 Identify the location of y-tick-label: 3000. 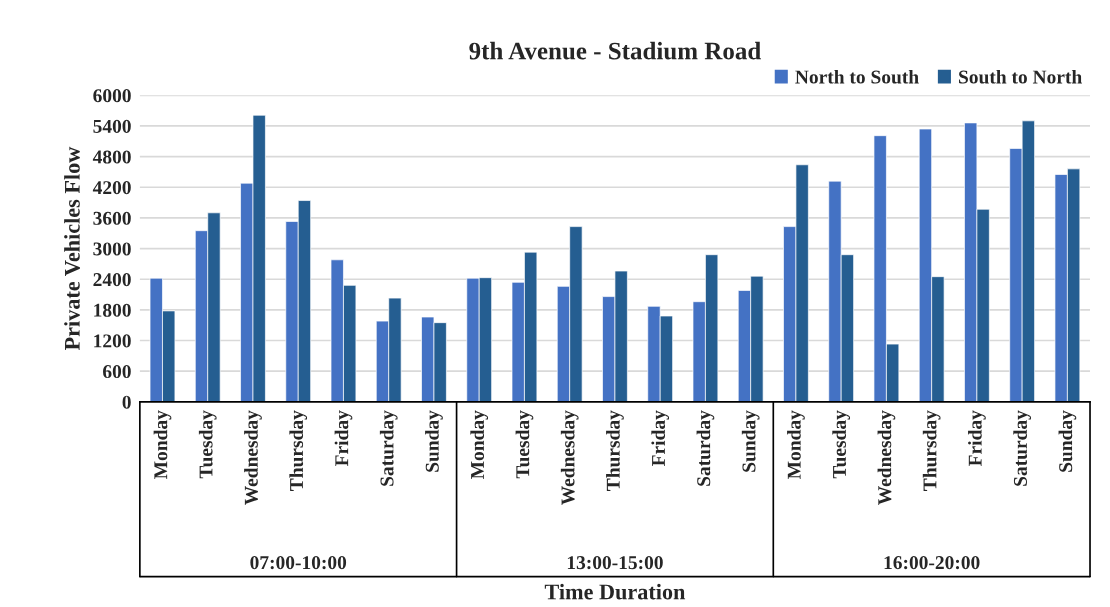
(112, 249).